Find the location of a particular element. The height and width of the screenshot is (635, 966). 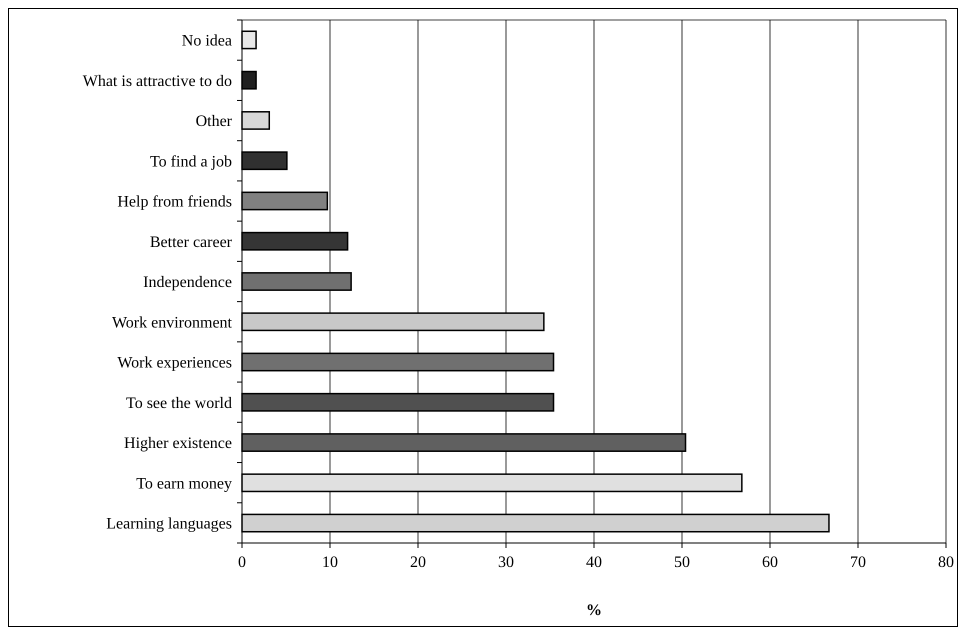

x-tick-label: 50 is located at coordinates (682, 562).